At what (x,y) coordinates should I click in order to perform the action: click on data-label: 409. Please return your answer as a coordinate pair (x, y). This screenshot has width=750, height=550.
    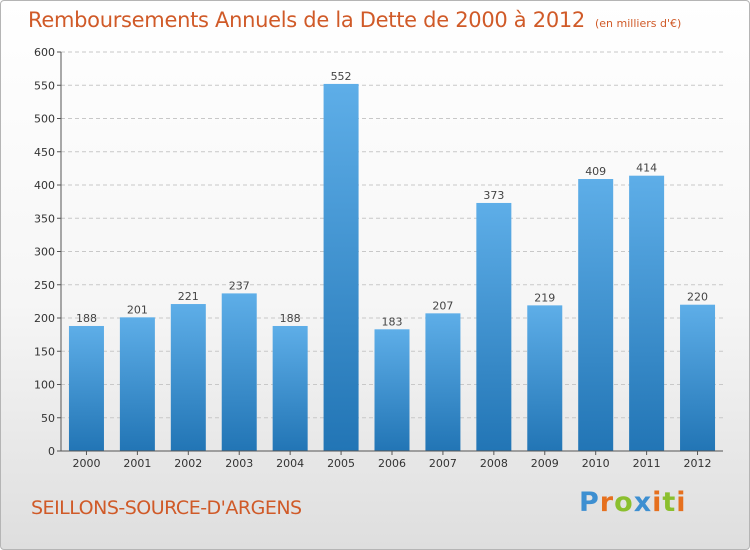
    Looking at the image, I should click on (595, 171).